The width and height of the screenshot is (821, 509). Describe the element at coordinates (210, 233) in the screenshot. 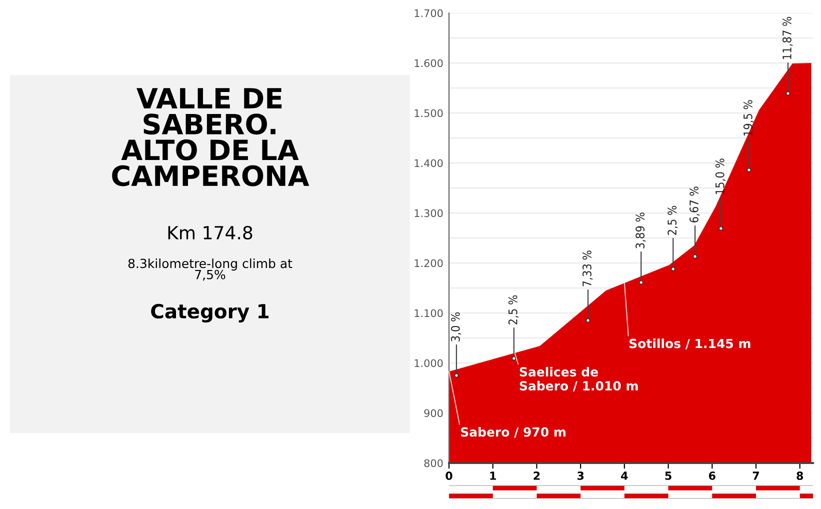

I see `text: Km 174.8` at that location.